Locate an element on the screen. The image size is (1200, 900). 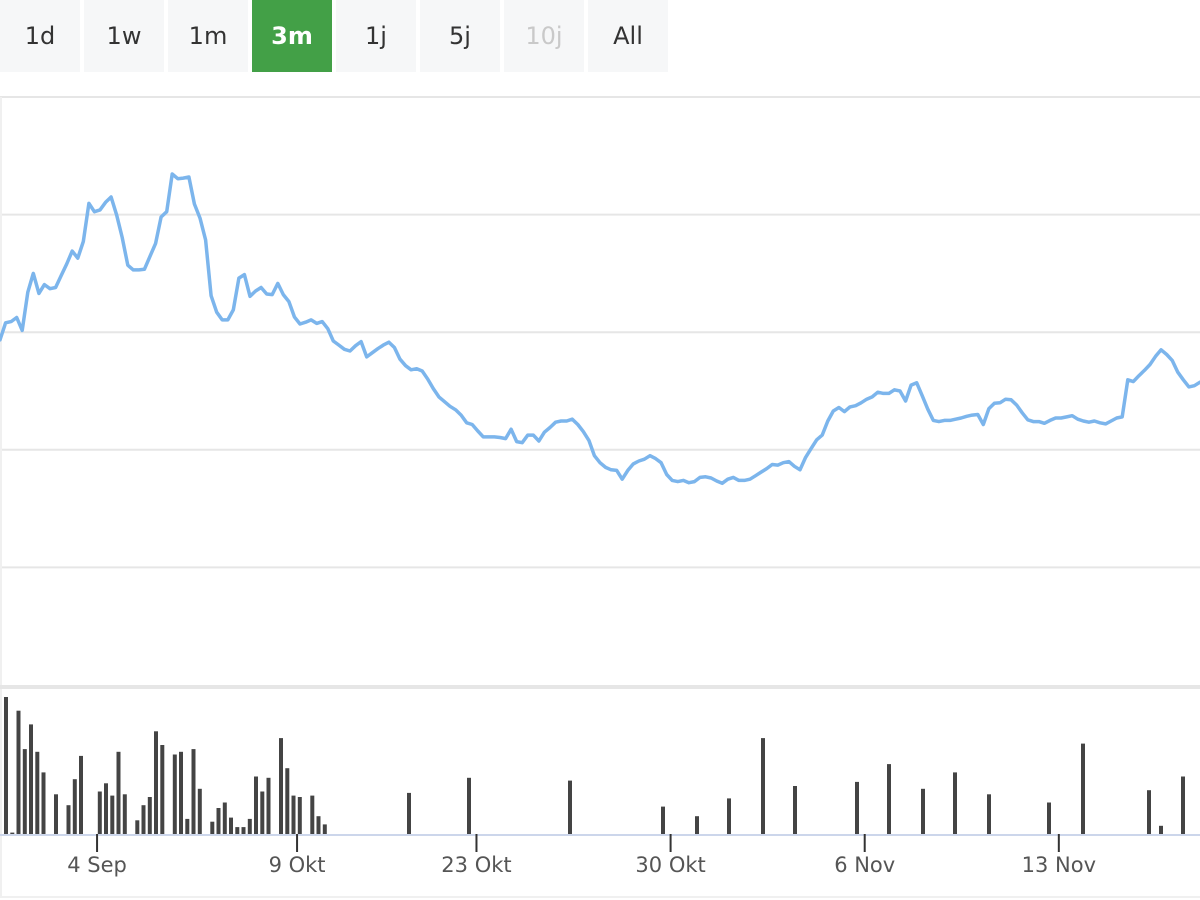
range-button-1d: 1d is located at coordinates (40, 36).